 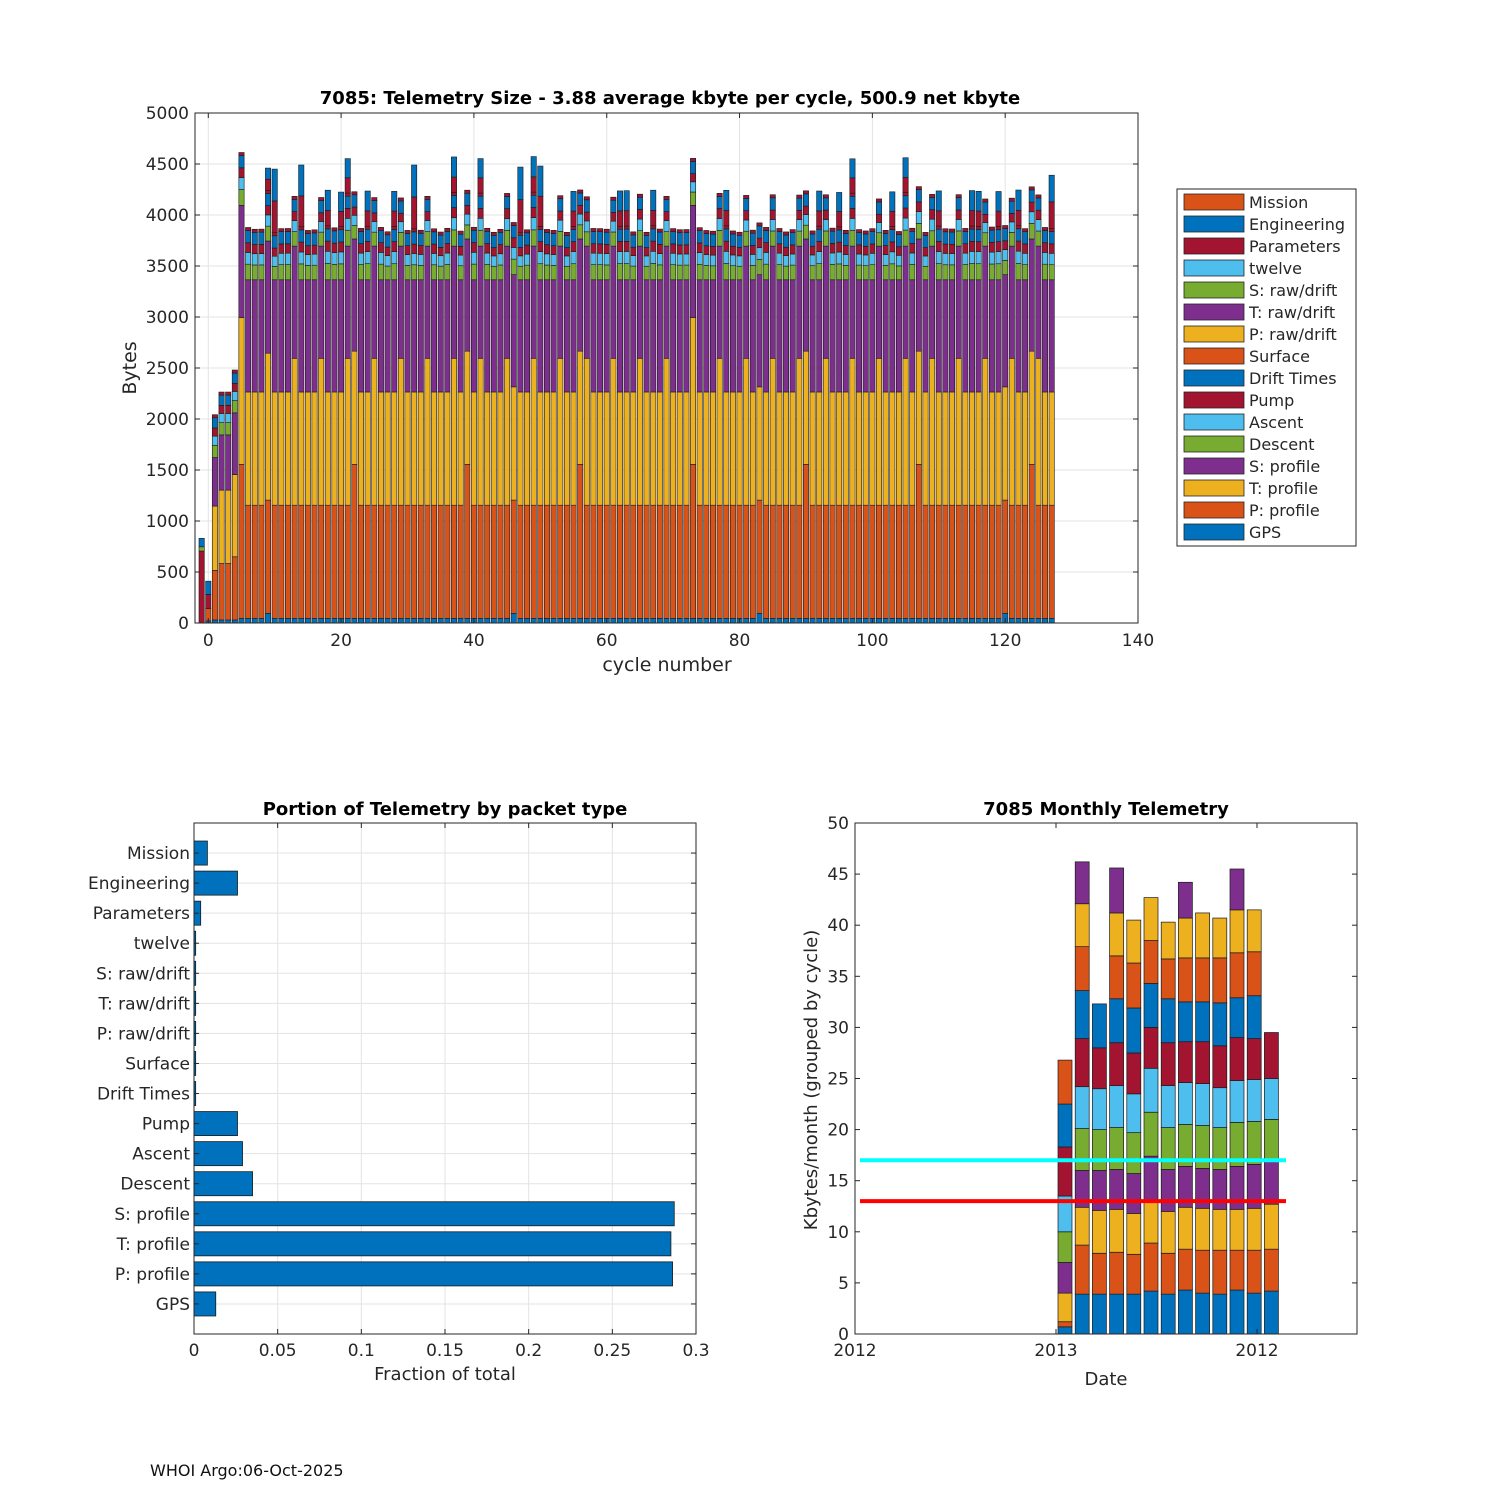 What do you see at coordinates (445, 1351) in the screenshot?
I see `x-tick-label: 0.15` at bounding box center [445, 1351].